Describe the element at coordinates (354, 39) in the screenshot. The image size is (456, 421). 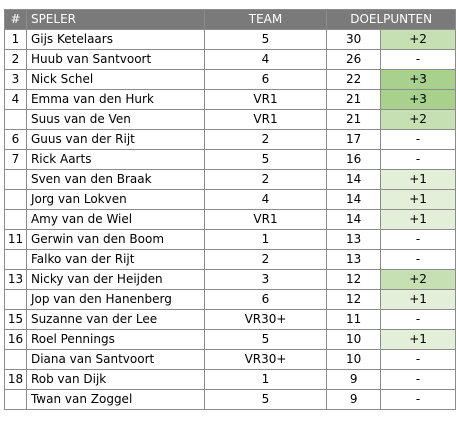
I see `goals-cell: 30` at that location.